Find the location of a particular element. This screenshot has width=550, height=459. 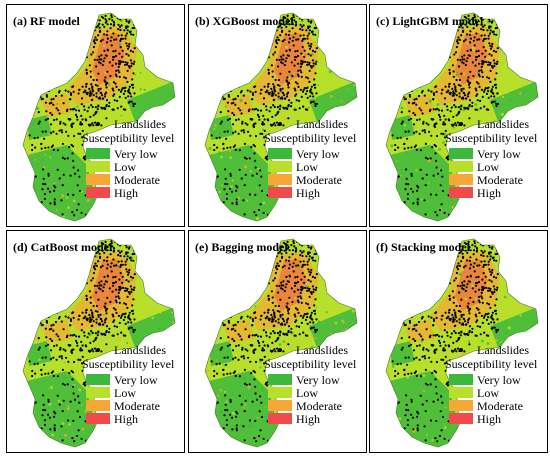

panel-title: (d) CatBoost model is located at coordinates (63, 247).